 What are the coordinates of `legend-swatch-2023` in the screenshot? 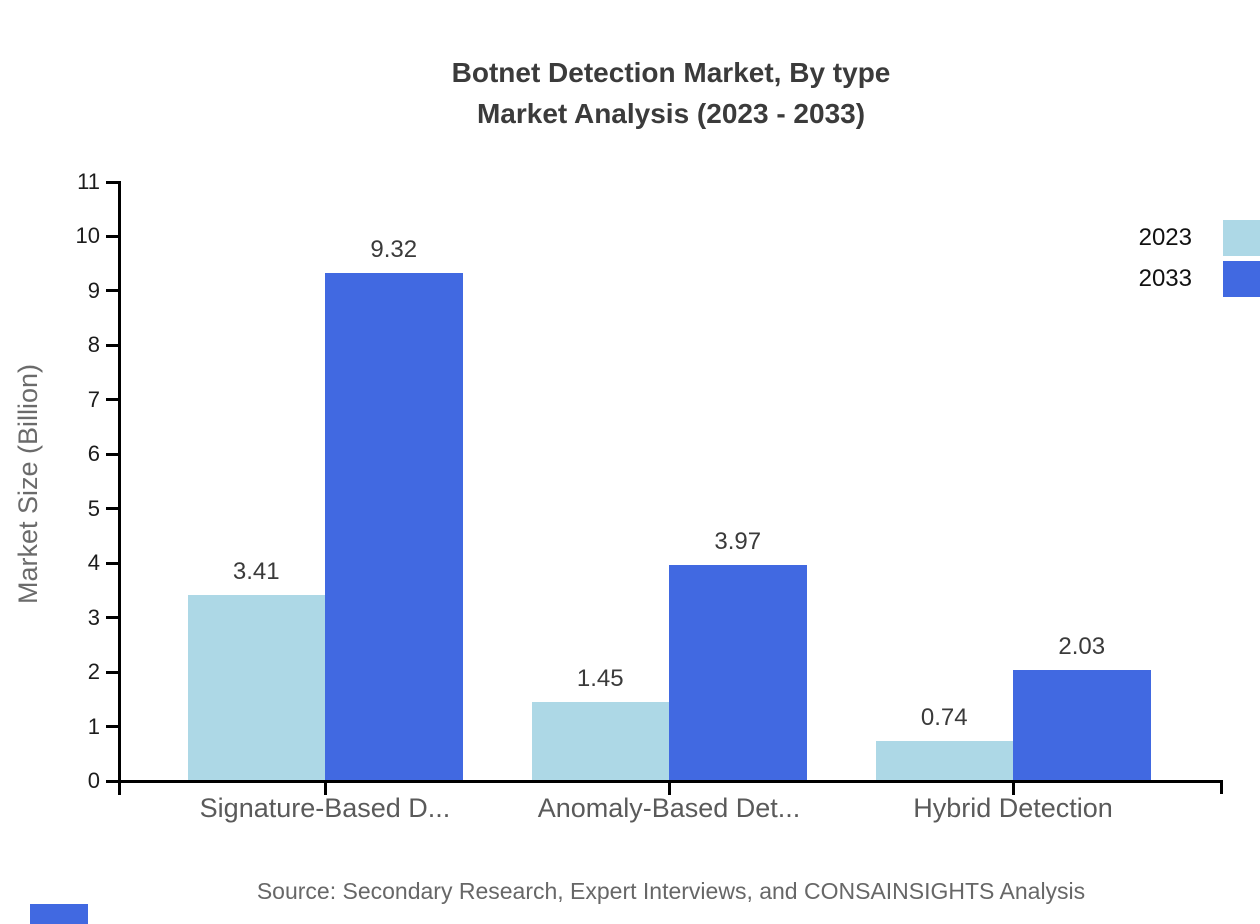 It's located at (1241, 238).